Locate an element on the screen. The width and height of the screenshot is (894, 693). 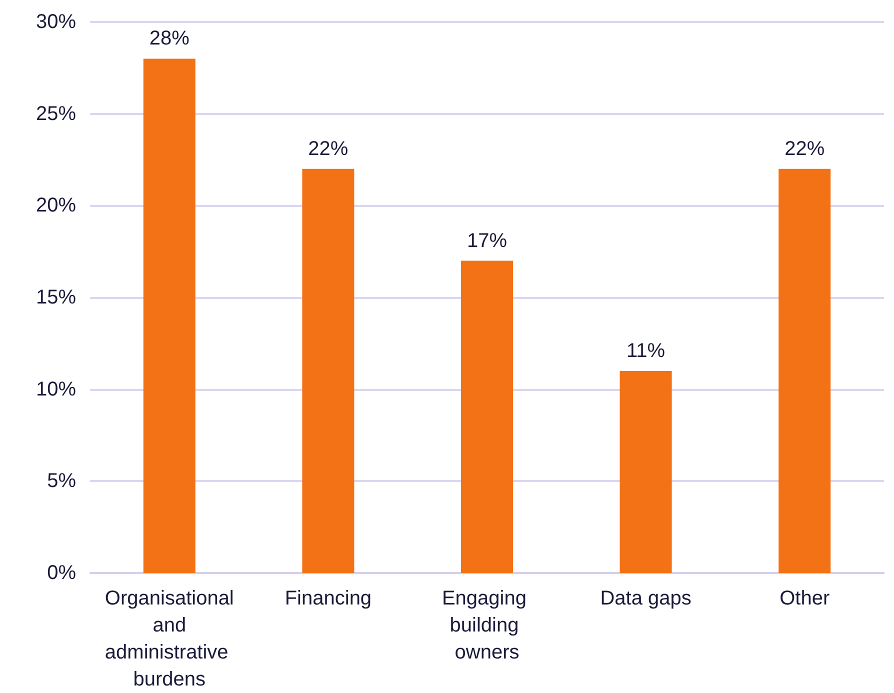
data-label: 28% is located at coordinates (169, 39).